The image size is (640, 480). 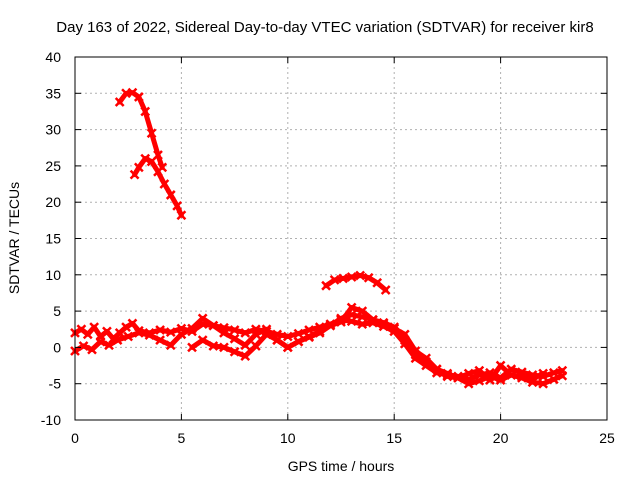 I want to click on y-tick-label: -10, so click(x=51, y=420).